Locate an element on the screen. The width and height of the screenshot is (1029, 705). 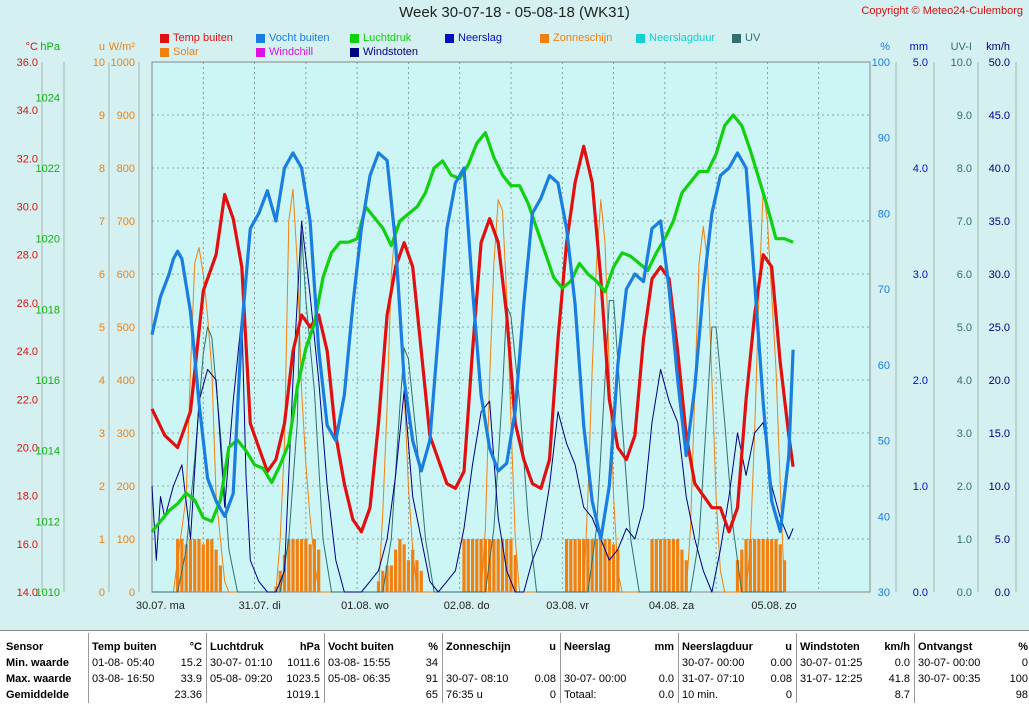
left-axis-tick: 1016 is located at coordinates (48, 381).